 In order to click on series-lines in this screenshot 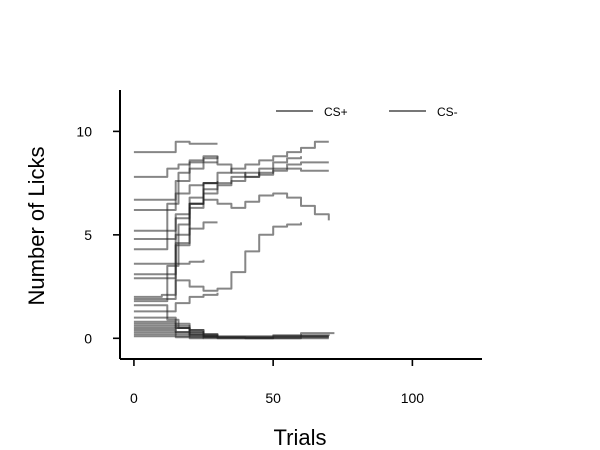, I will do `click(234, 240)`.